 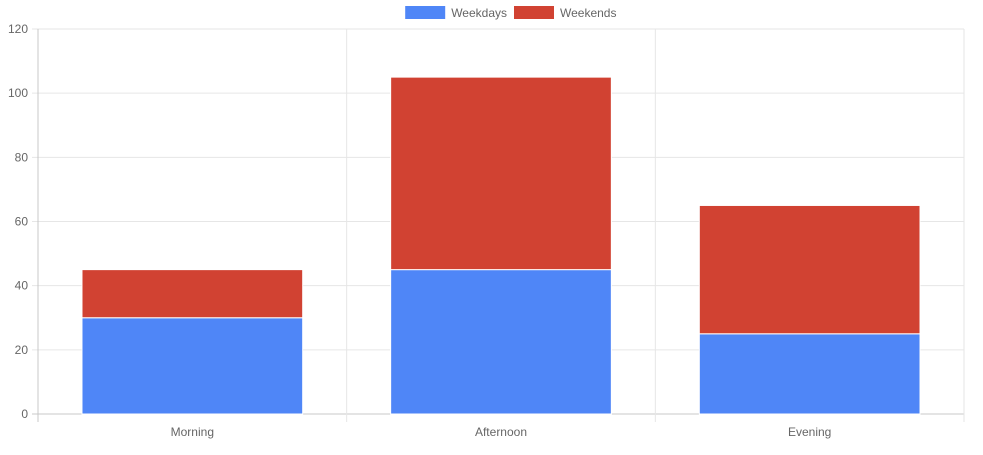 What do you see at coordinates (588, 13) in the screenshot?
I see `legend-label-weekends: Weekends` at bounding box center [588, 13].